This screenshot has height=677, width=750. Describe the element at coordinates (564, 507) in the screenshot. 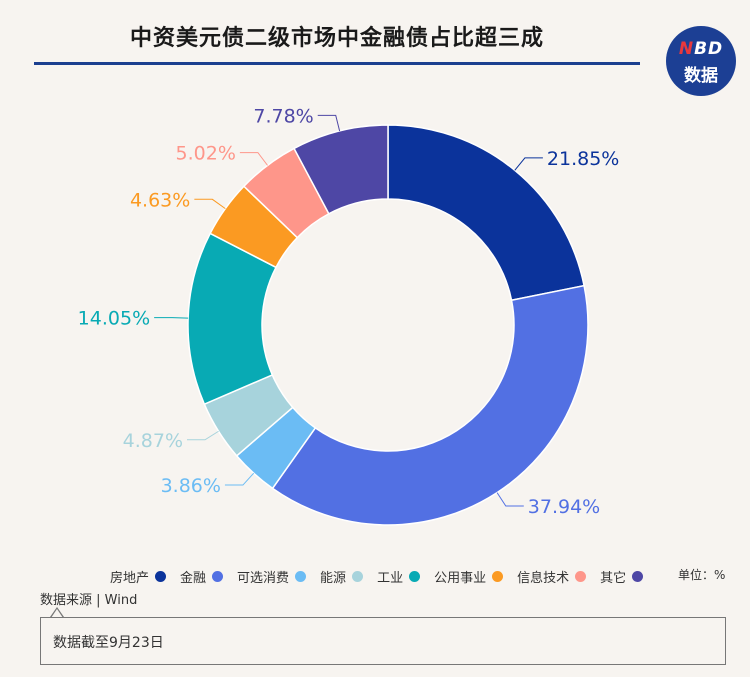

I see `slice-label-金融: 37.94%` at that location.